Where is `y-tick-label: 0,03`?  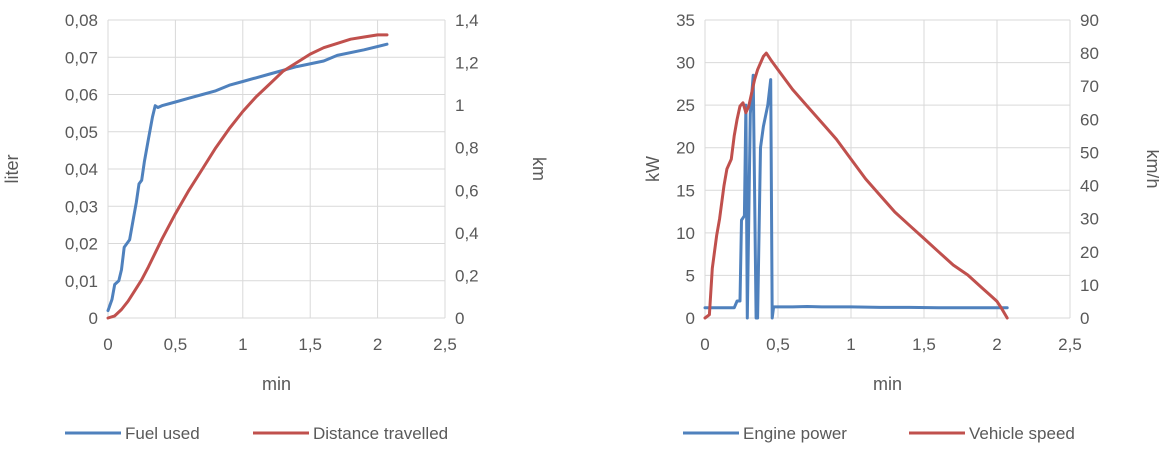 y-tick-label: 0,03 is located at coordinates (81, 206).